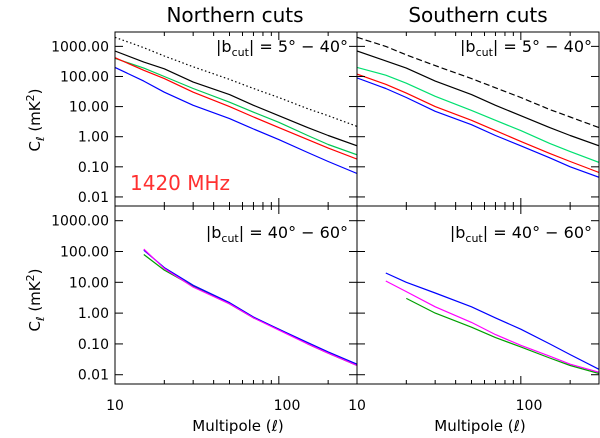 Image resolution: width=600 pixels, height=438 pixels. What do you see at coordinates (521, 234) in the screenshot?
I see `cut-annotation-bottom-right: |bcut| = 40° − 60°` at bounding box center [521, 234].